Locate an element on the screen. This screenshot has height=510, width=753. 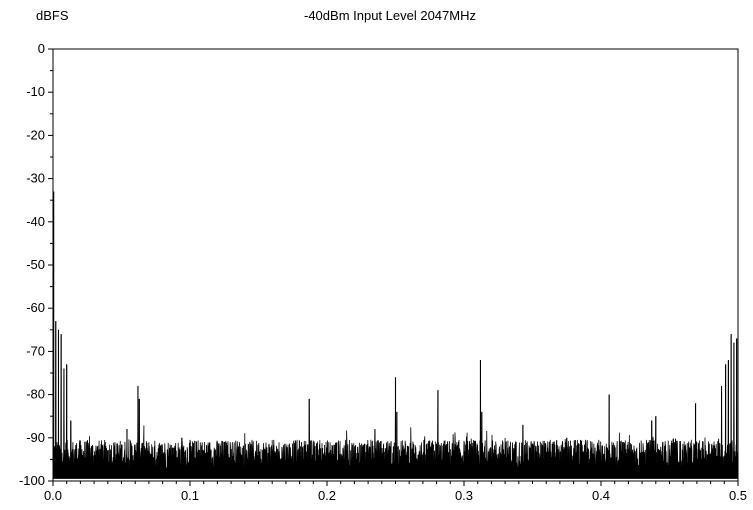
y-tick-label: -30 is located at coordinates (35, 178).